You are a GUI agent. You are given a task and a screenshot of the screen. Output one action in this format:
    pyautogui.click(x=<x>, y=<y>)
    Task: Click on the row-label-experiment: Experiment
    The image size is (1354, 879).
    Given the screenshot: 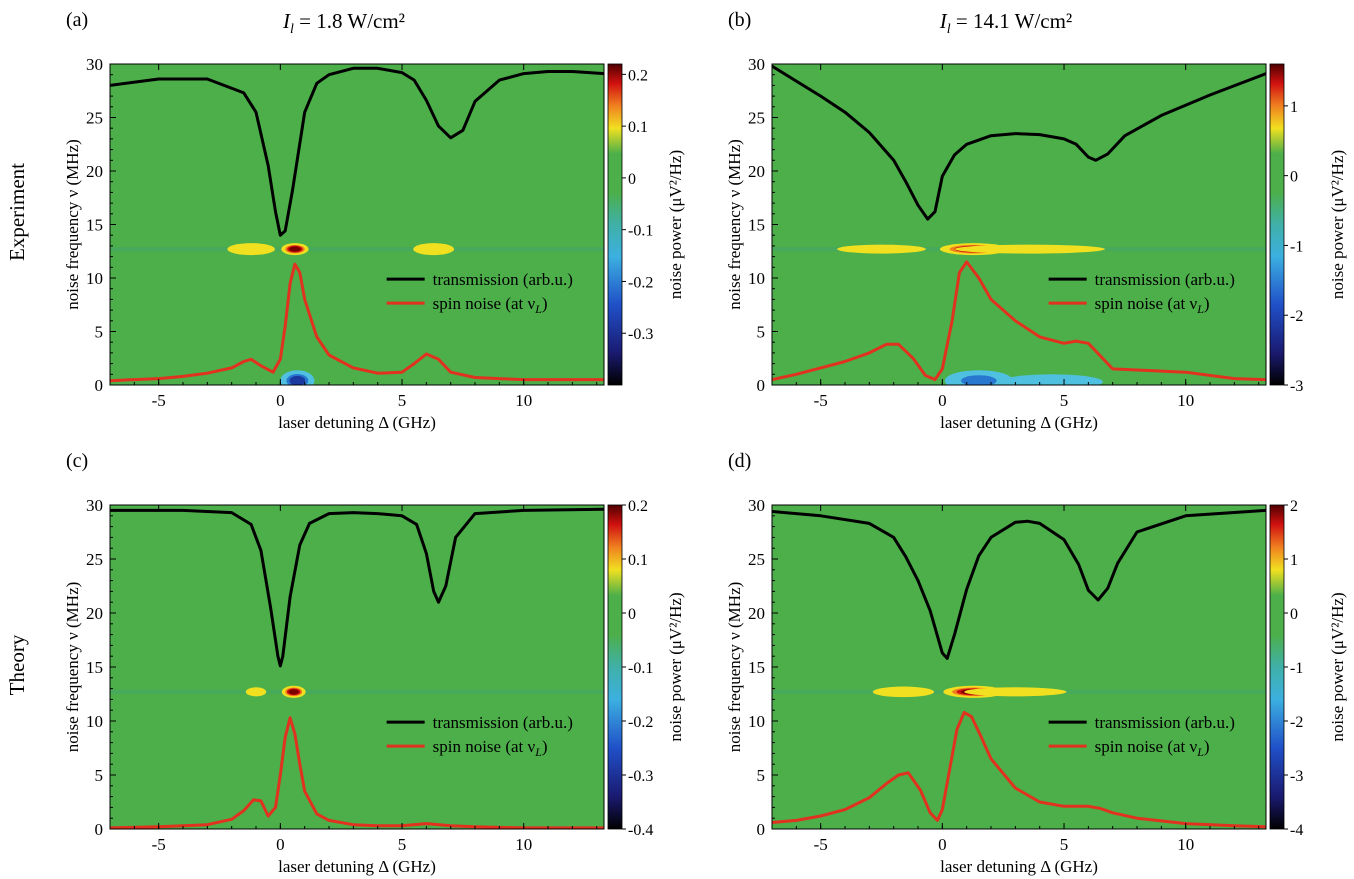 What is the action you would take?
    pyautogui.click(x=17, y=212)
    